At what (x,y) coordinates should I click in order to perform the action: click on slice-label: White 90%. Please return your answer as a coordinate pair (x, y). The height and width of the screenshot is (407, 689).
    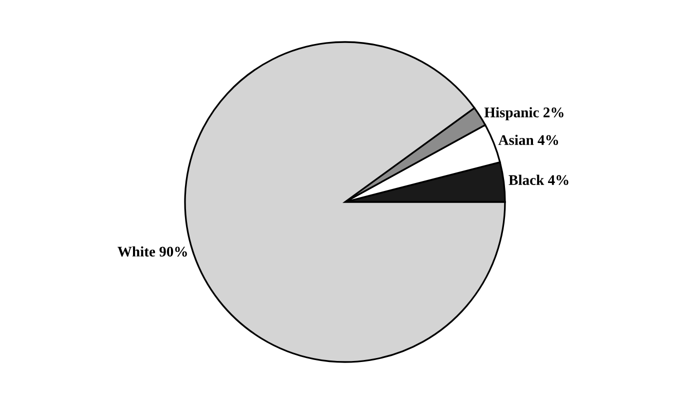
    Looking at the image, I should click on (152, 251).